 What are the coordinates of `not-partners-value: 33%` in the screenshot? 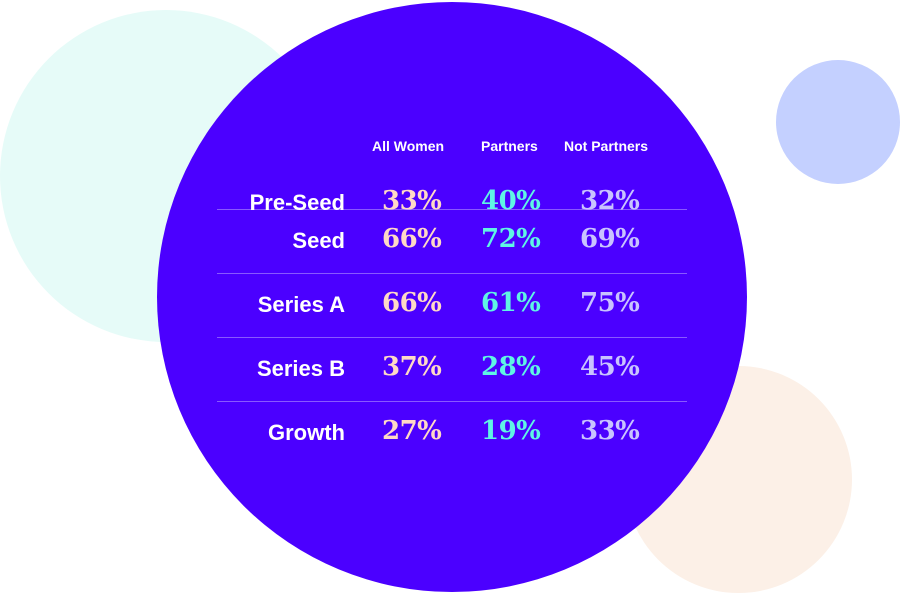 It's located at (610, 431).